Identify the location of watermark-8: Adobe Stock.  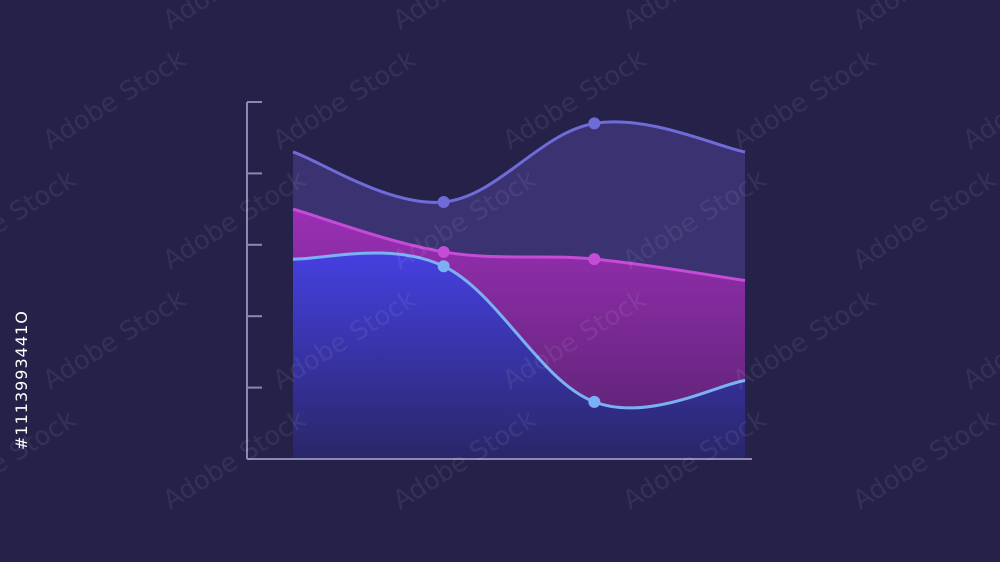
(805, 100).